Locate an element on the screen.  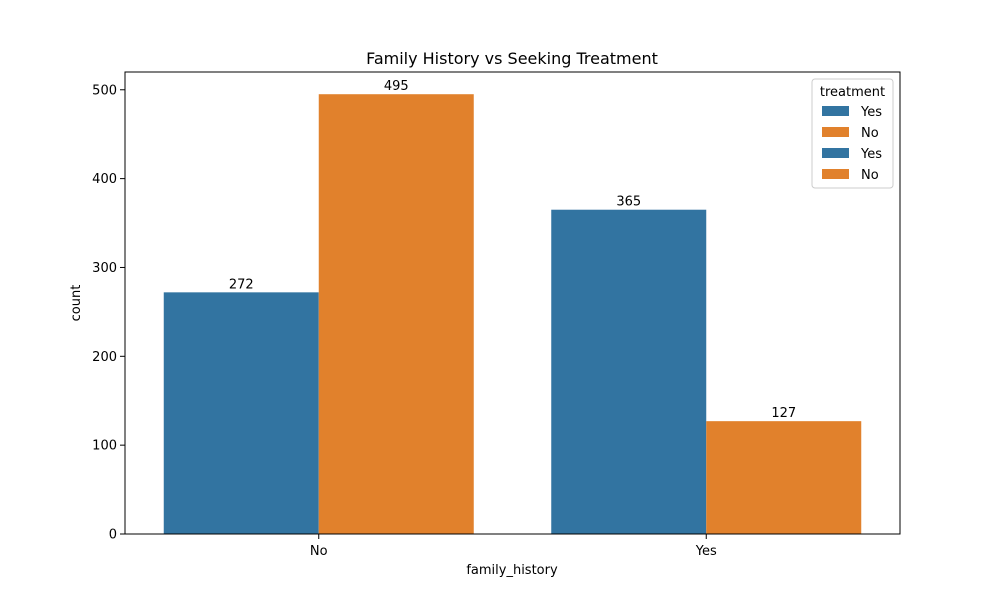
data-label: 495 is located at coordinates (396, 86).